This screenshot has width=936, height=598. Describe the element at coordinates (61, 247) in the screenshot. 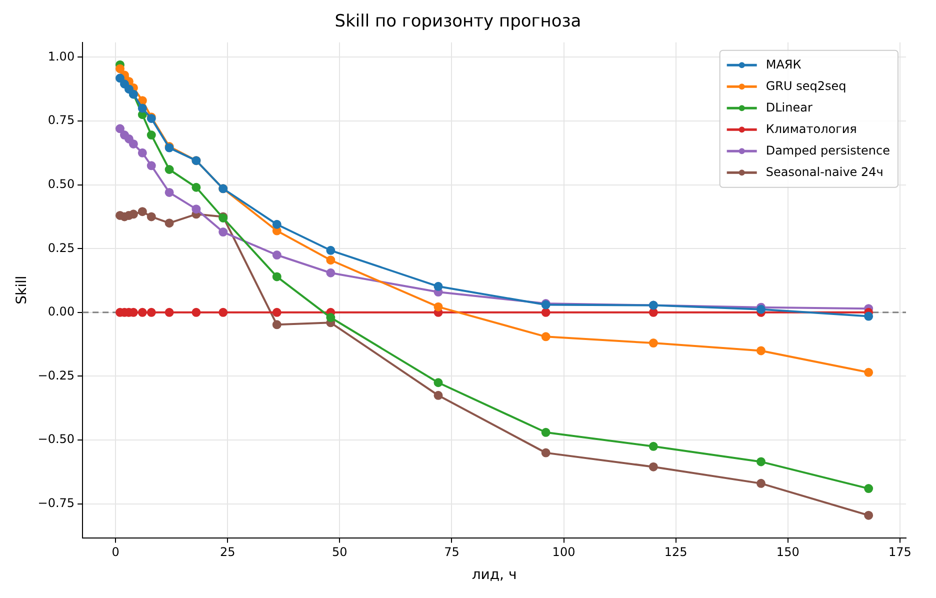

I see `y-tick-label: 0.25` at that location.